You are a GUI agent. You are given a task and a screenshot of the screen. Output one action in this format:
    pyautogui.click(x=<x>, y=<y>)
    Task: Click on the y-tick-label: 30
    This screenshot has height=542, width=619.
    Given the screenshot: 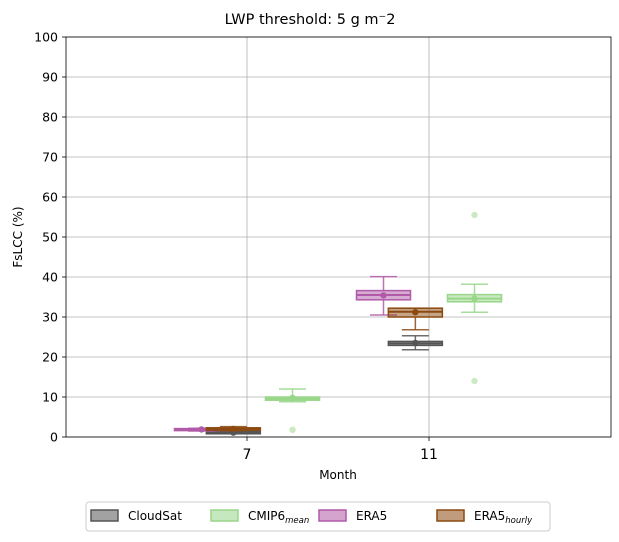 What is the action you would take?
    pyautogui.click(x=50, y=317)
    